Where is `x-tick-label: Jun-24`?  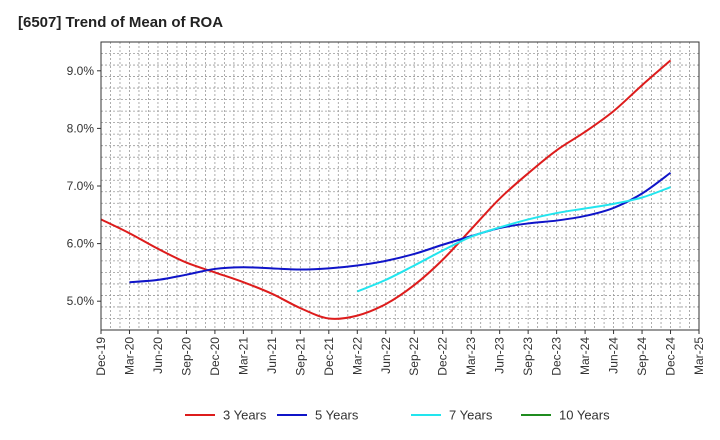
x-tick-label: Jun-24 is located at coordinates (614, 355).